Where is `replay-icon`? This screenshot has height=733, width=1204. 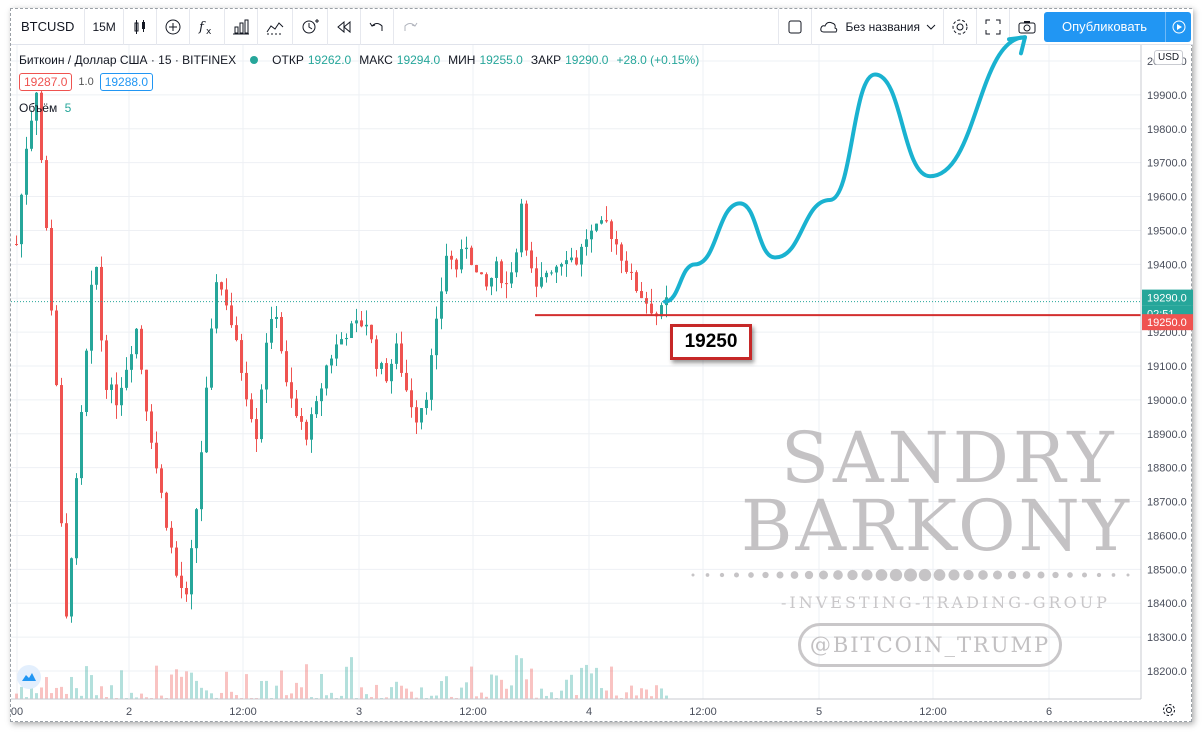 replay-icon is located at coordinates (344, 26).